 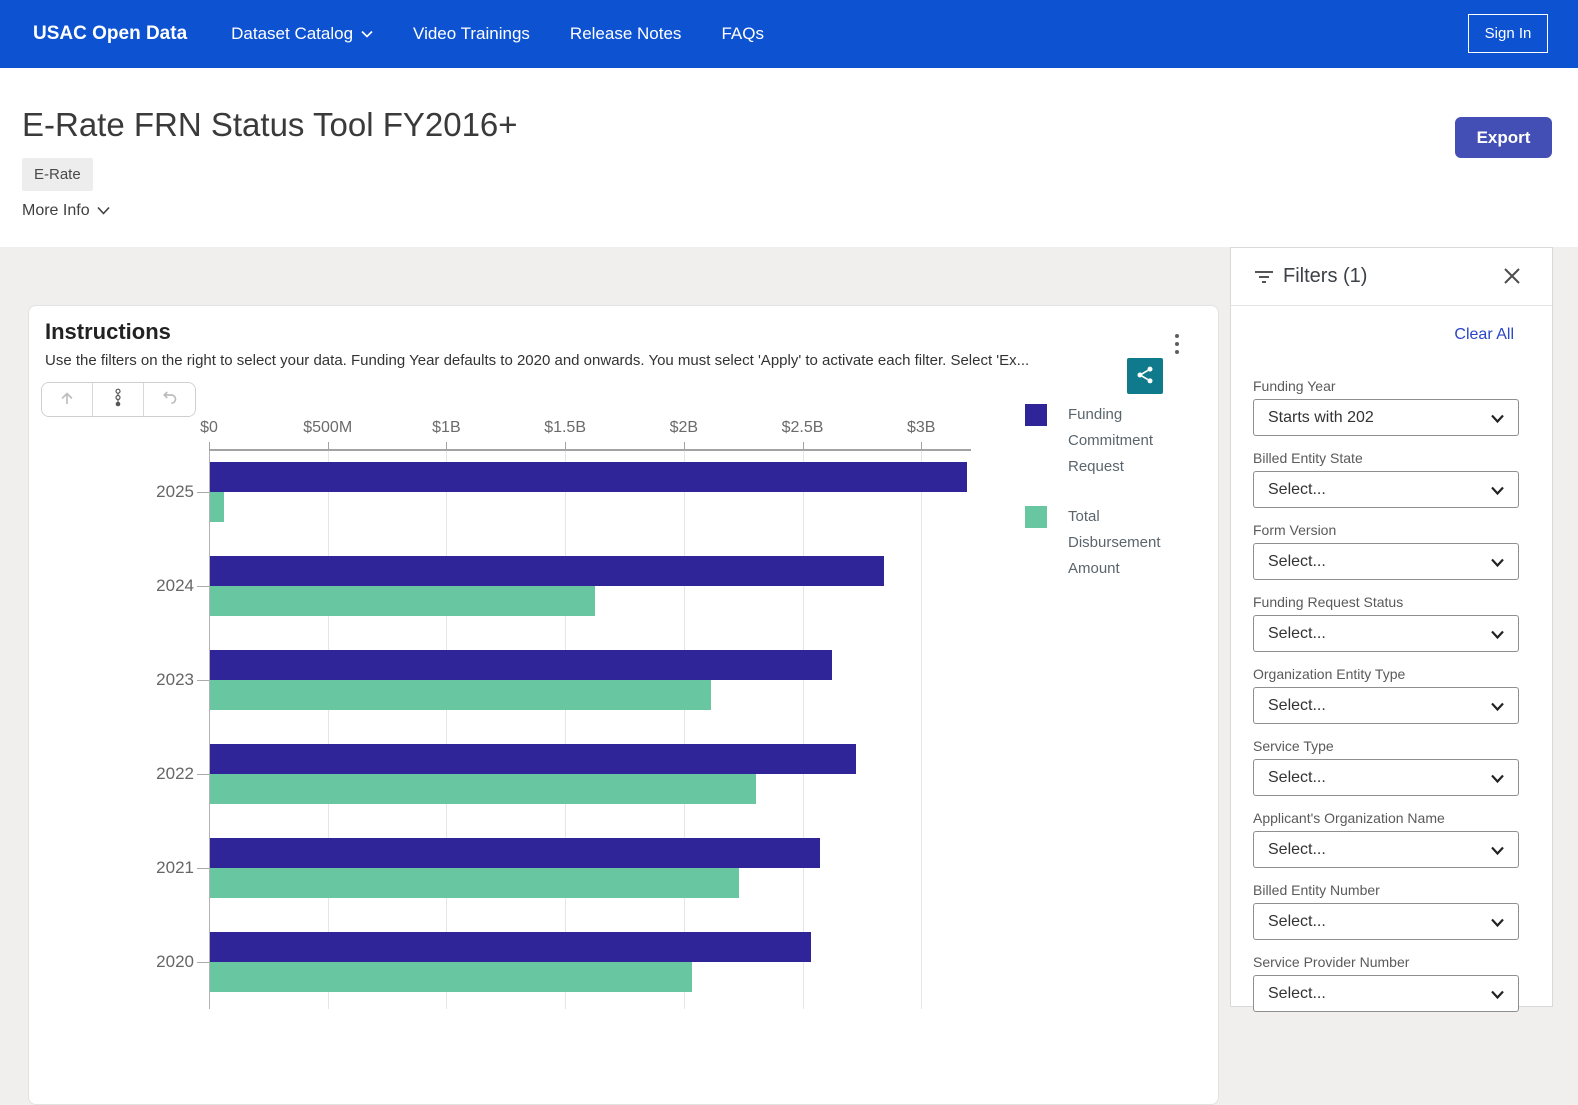 I want to click on drill-hierarchy-button, so click(x=118, y=399).